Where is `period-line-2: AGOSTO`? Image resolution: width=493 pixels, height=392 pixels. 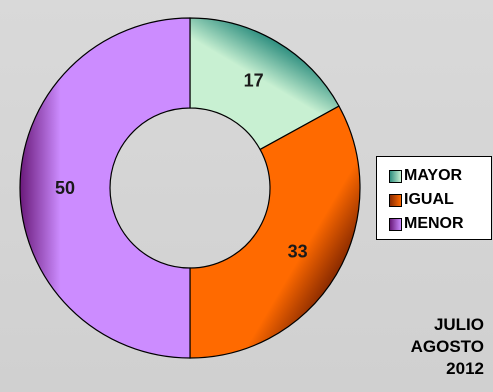
period-line-2: AGOSTO is located at coordinates (424, 347).